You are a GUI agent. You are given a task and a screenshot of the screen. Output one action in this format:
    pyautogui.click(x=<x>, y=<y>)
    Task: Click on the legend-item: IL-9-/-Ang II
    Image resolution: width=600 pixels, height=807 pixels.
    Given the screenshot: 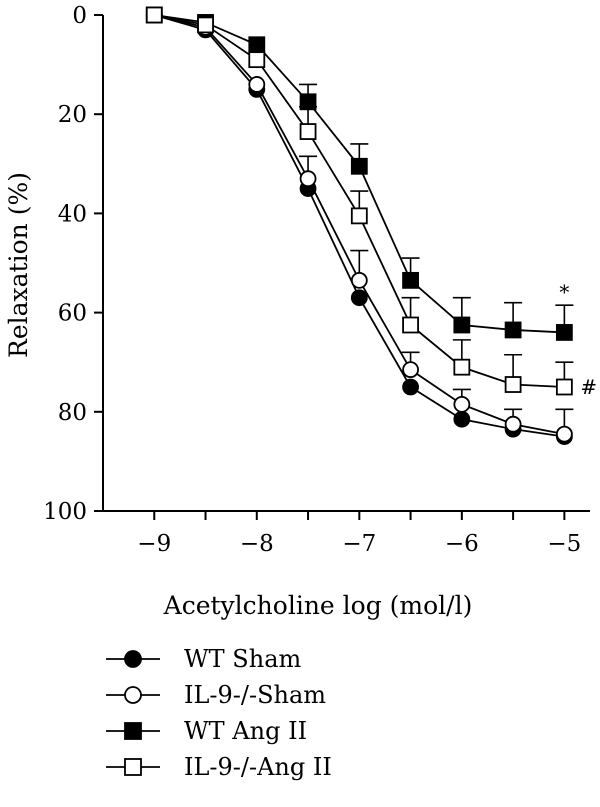 What is the action you would take?
    pyautogui.click(x=219, y=767)
    